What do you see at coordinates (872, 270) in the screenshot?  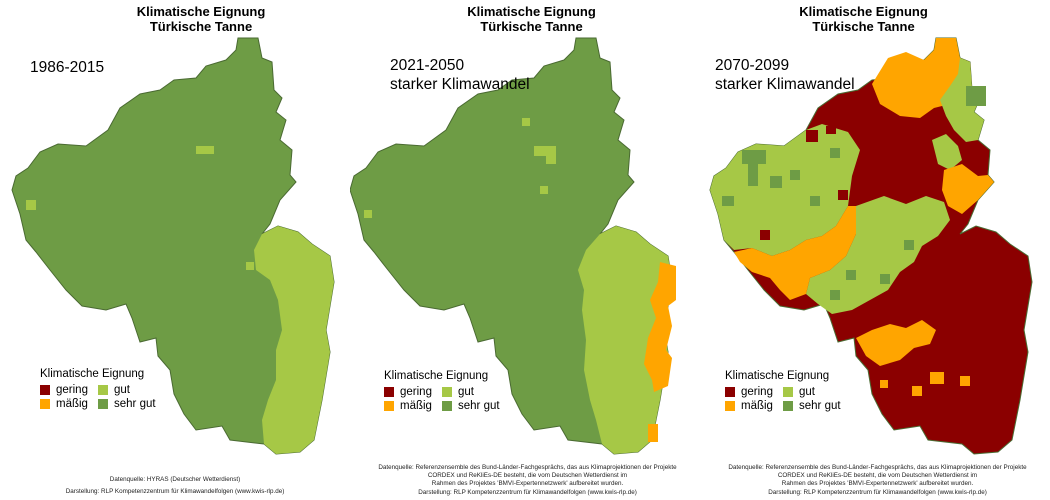 I see `region-sehr-gut-central` at bounding box center [872, 270].